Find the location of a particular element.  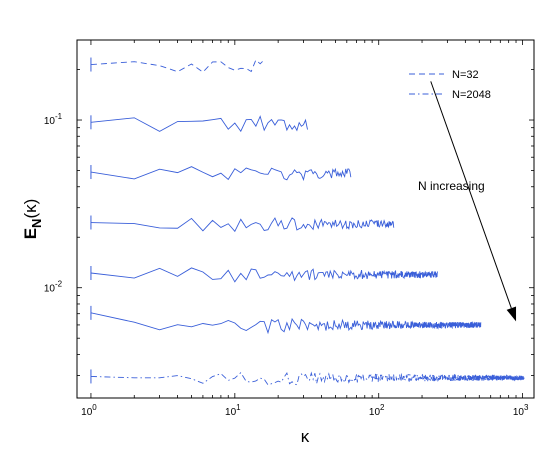

series-line-N512 is located at coordinates (264, 275).